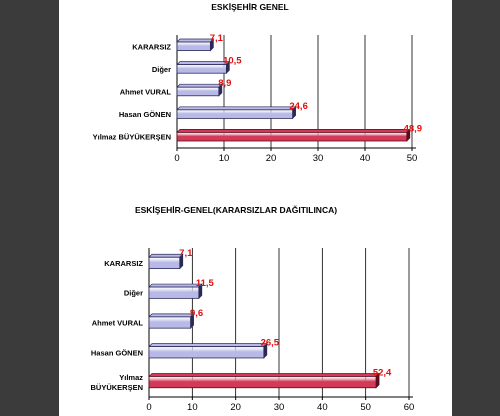  I want to click on viewer-background-left, so click(29, 208).